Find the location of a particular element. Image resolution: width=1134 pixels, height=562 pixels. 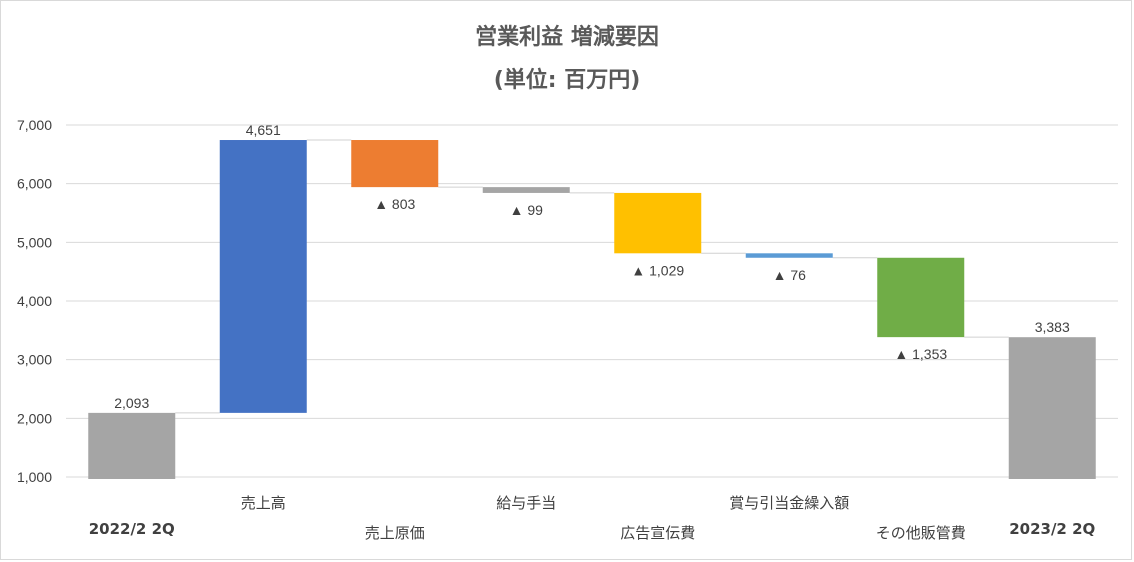

y-tick-label: 2,000 is located at coordinates (34, 418).